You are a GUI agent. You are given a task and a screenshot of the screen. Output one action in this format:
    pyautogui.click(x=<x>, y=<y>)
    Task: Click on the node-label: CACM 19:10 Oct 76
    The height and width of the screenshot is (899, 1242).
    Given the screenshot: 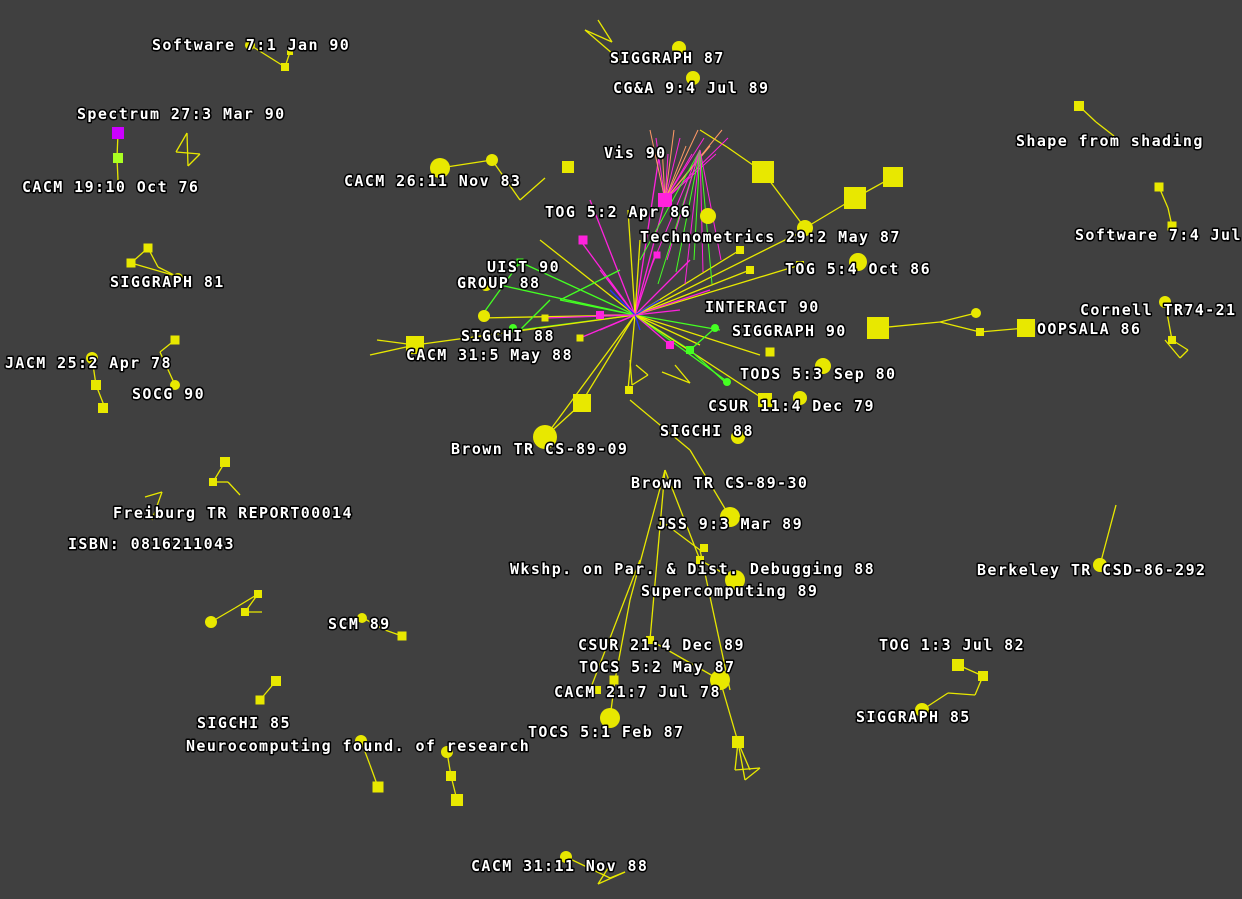 What is the action you would take?
    pyautogui.click(x=110, y=187)
    